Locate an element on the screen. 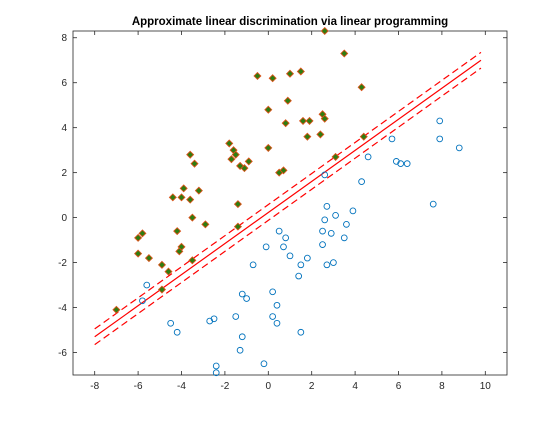 Image resolution: width=560 pixels, height=425 pixels. x-tick-label: 8 is located at coordinates (442, 386).